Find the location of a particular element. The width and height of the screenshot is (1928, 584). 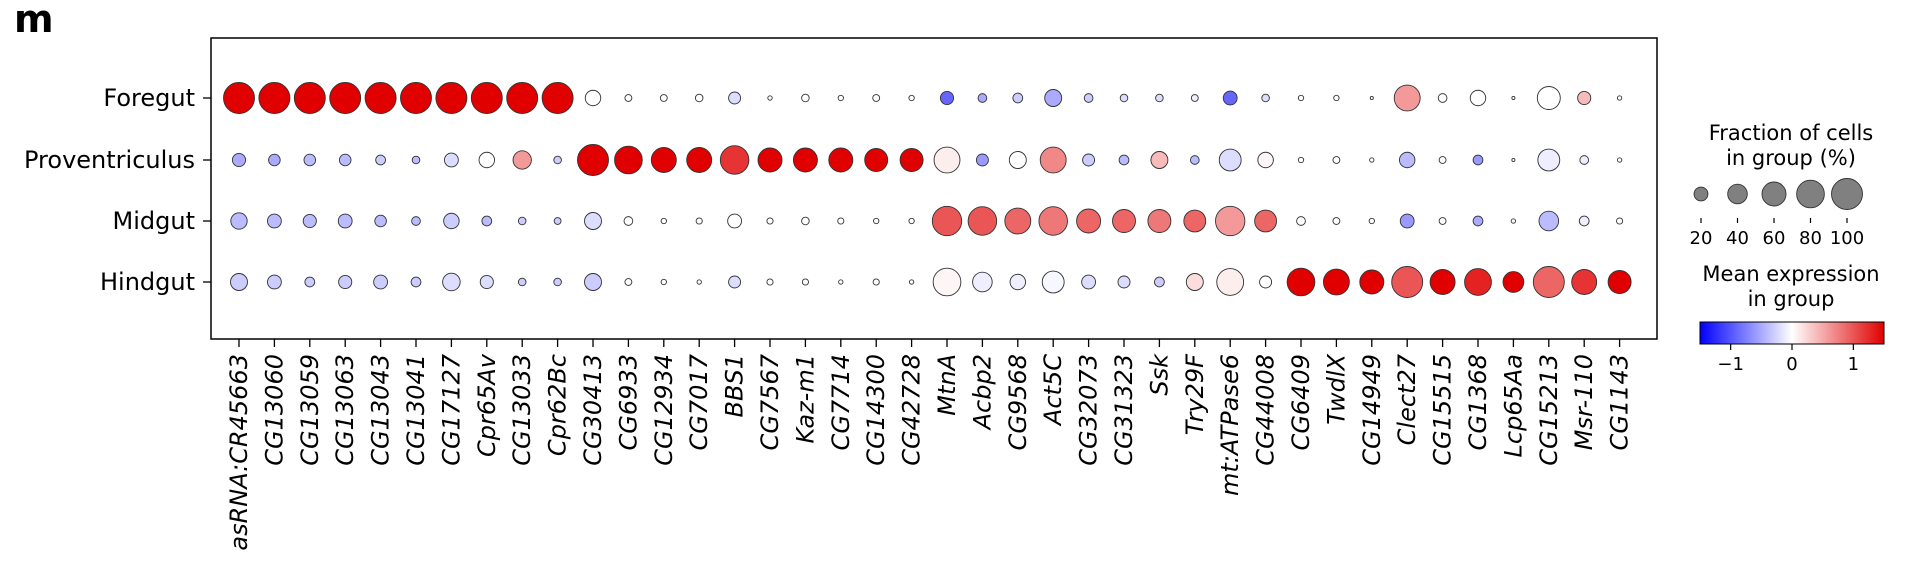

dot-foregut-CG17127 is located at coordinates (451, 98).